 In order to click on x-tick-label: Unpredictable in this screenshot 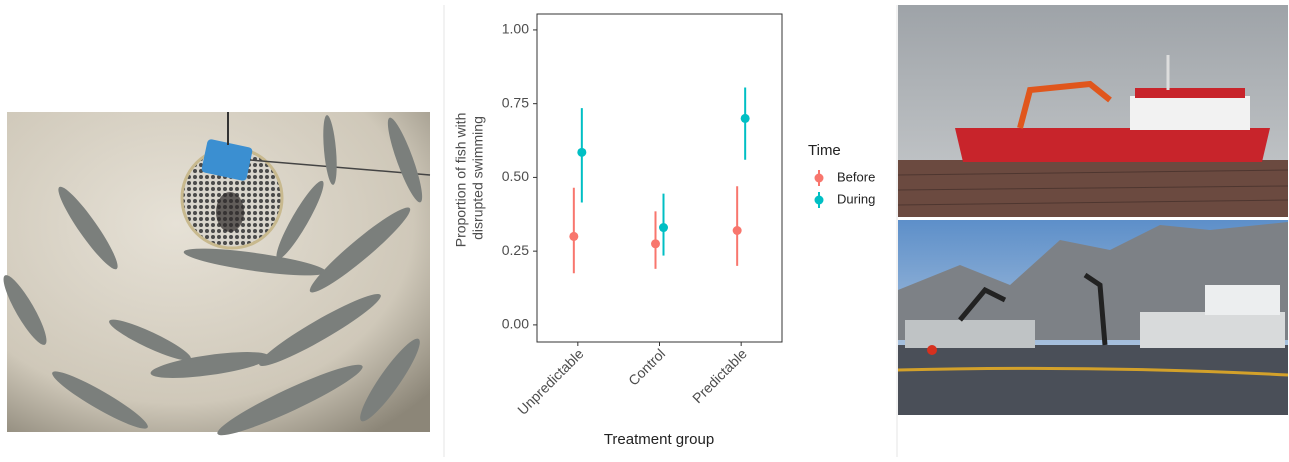, I will do `click(550, 381)`.